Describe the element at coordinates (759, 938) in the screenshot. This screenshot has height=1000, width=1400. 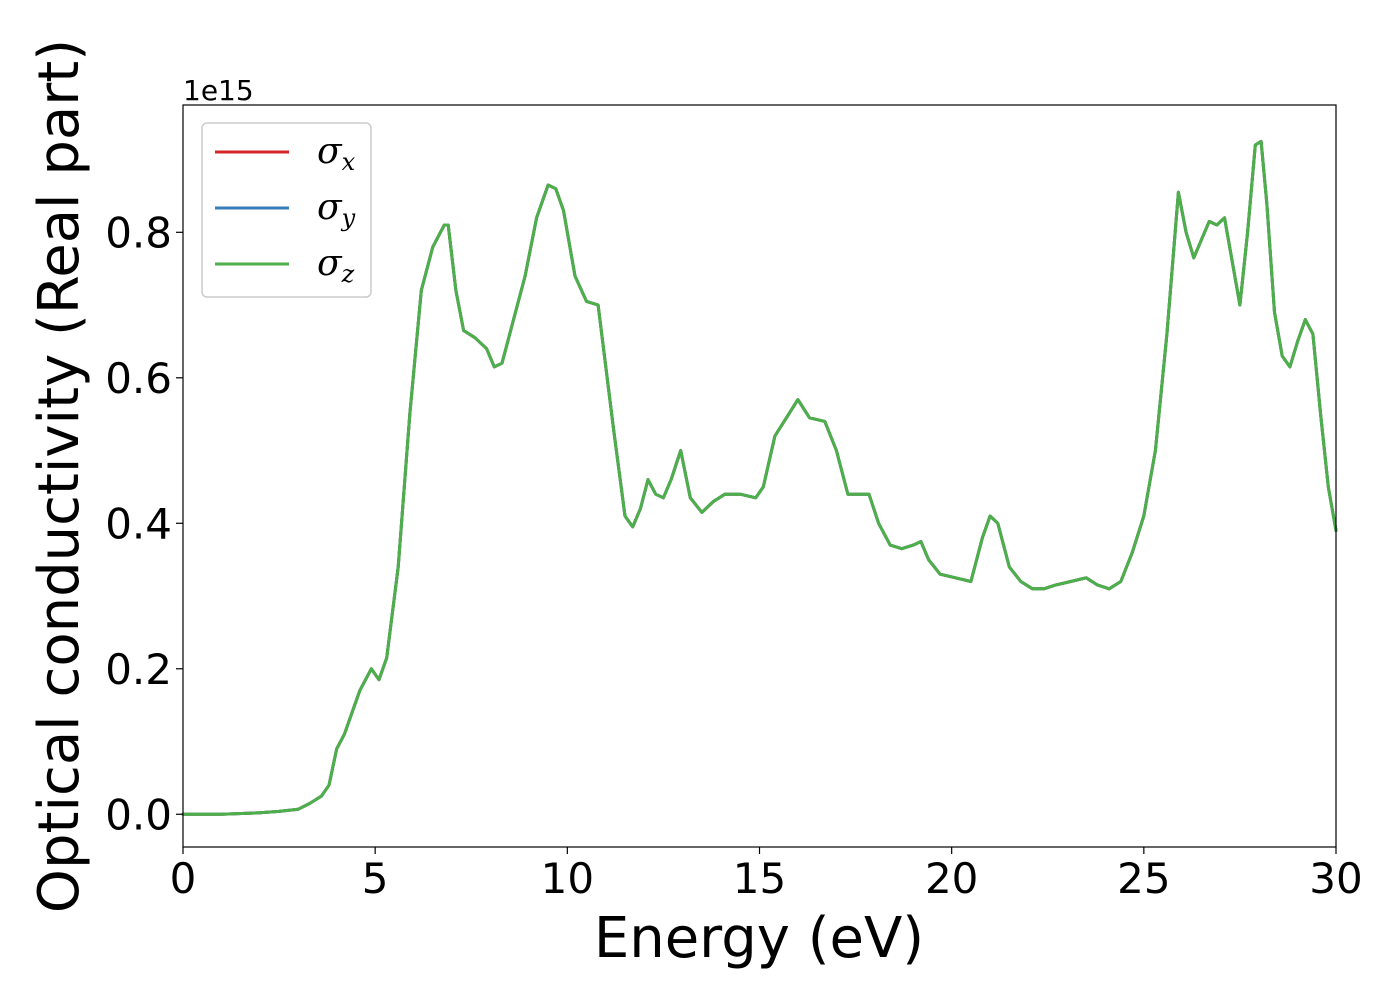
I see `x-axis-title: Energy (eV)` at that location.